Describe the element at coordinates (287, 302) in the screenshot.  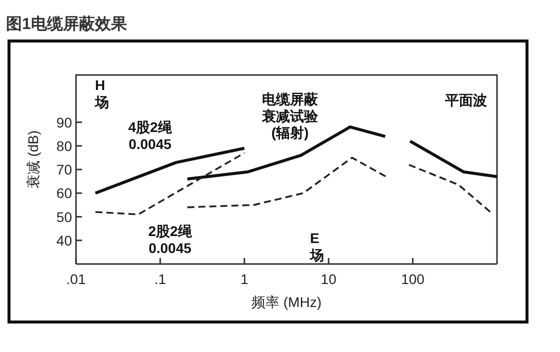
I see `x-axis-title: 频率 (MHz)` at that location.